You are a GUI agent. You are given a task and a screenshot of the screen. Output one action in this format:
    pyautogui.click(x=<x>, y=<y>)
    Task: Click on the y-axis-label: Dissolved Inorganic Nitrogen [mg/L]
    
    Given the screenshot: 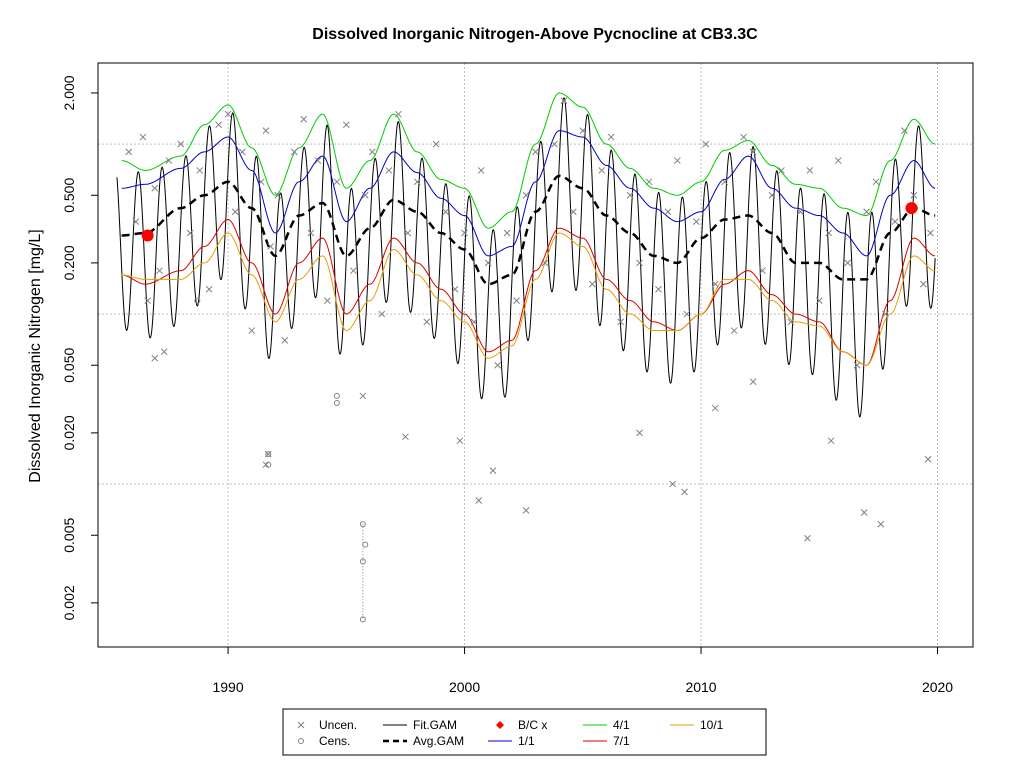 What is the action you would take?
    pyautogui.click(x=35, y=355)
    